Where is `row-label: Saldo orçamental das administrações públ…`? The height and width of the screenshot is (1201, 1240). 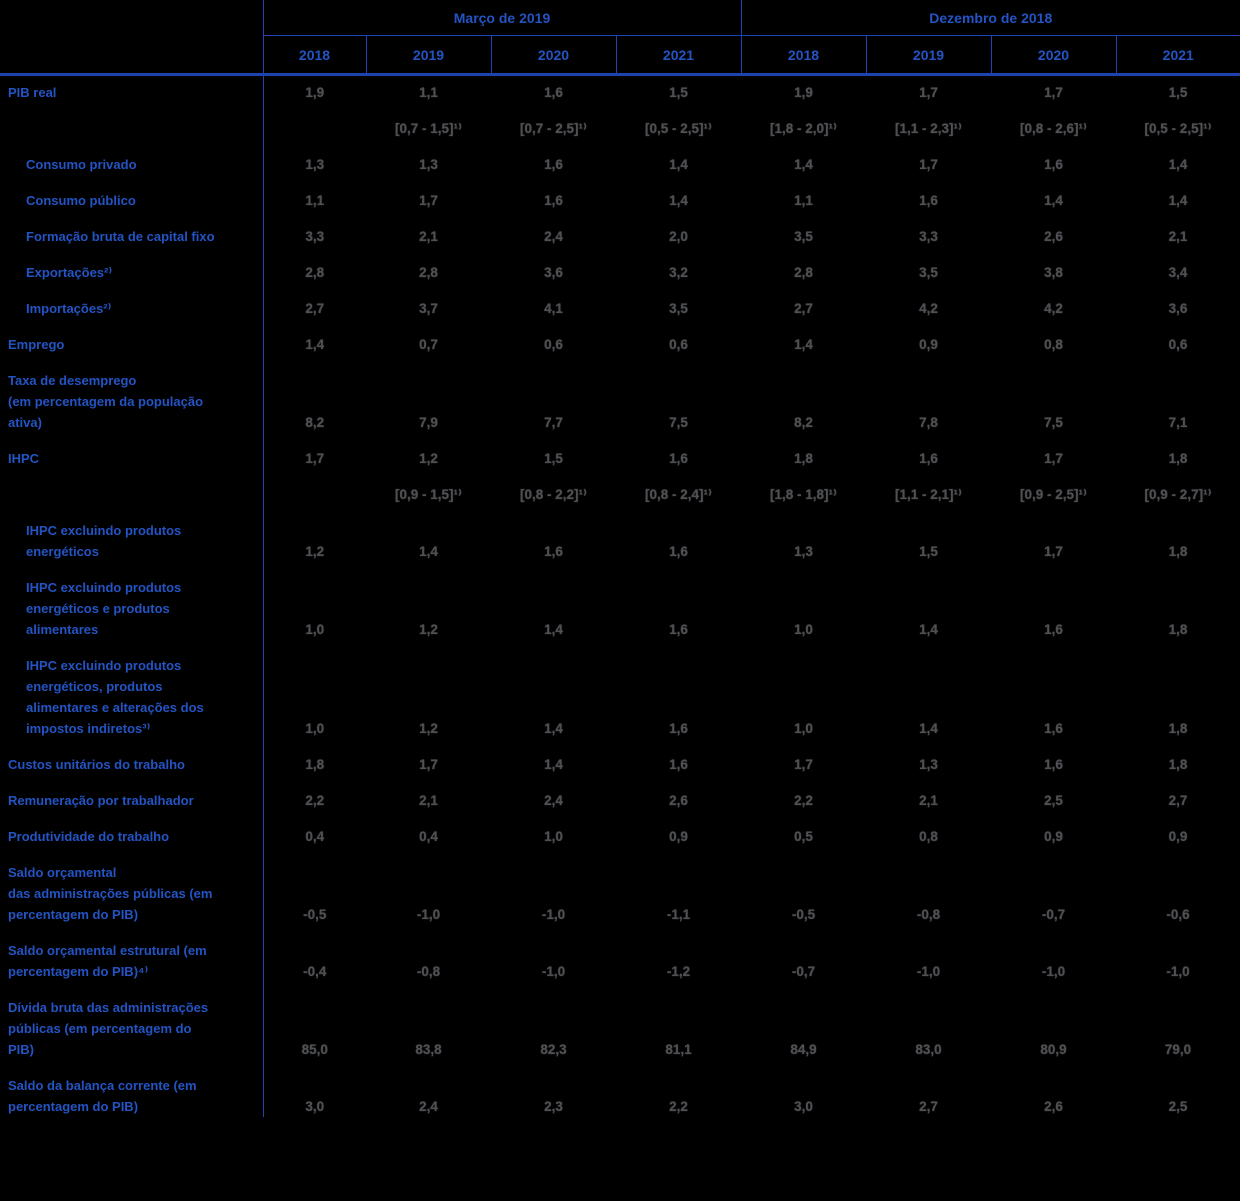 row-label: Saldo orçamental das administrações públ… is located at coordinates (132, 886).